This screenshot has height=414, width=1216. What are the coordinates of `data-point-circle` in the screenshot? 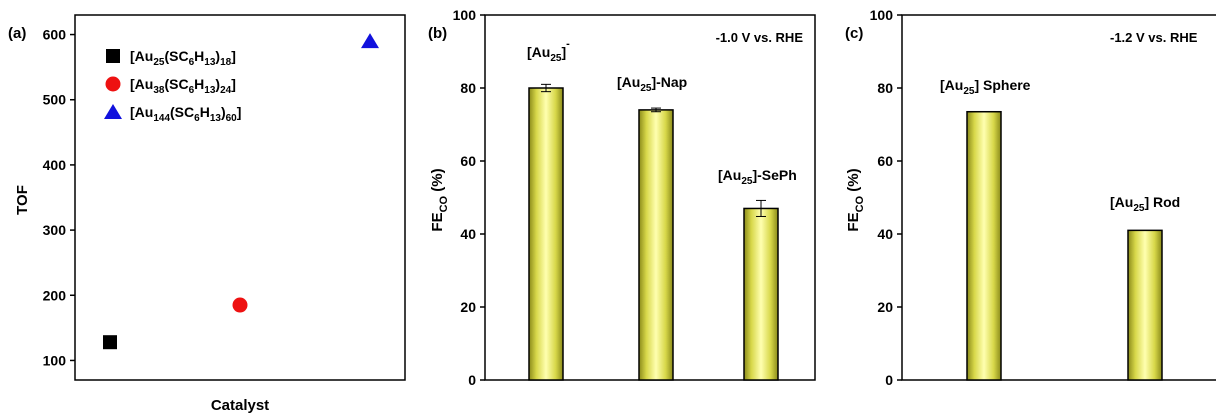 It's located at (240, 305).